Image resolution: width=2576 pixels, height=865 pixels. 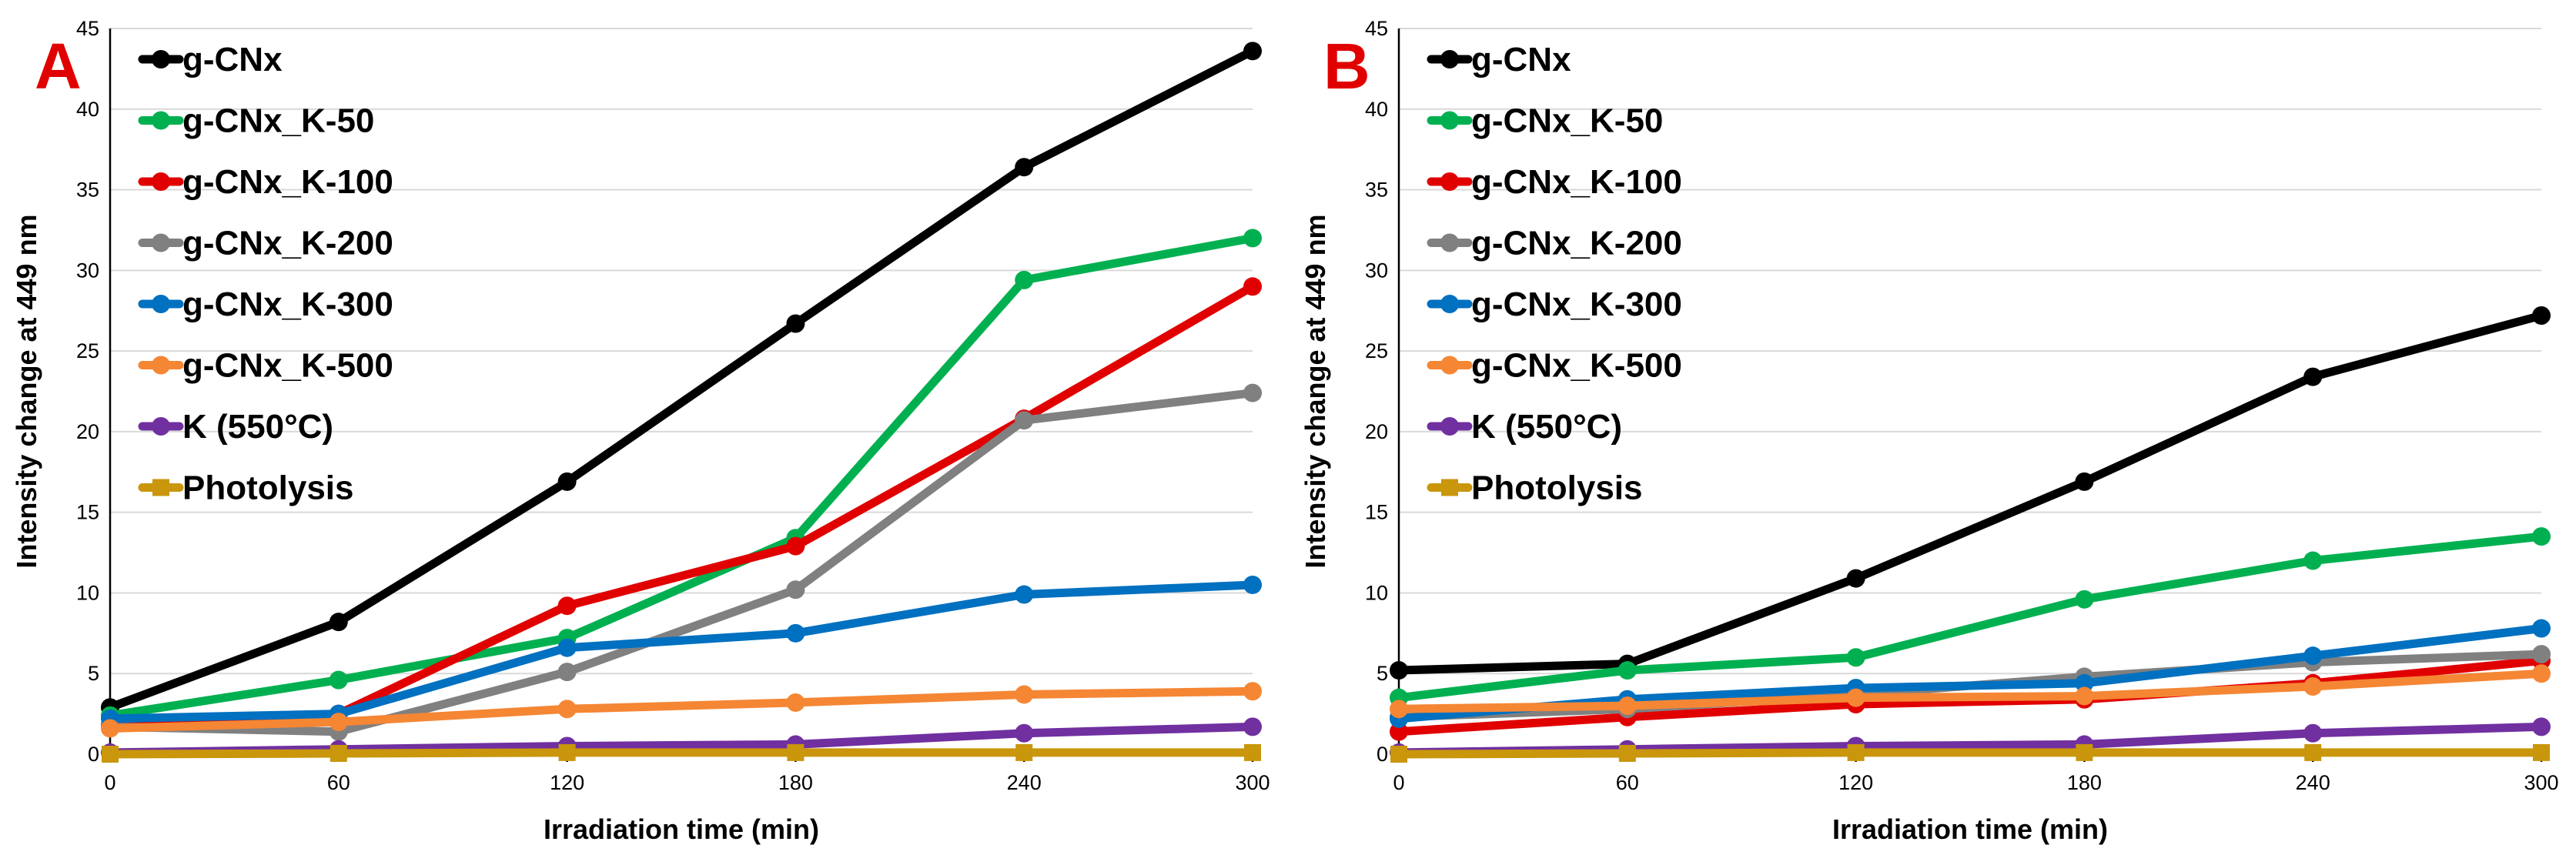 I want to click on legend-entry-label: Photolysis, so click(x=268, y=488).